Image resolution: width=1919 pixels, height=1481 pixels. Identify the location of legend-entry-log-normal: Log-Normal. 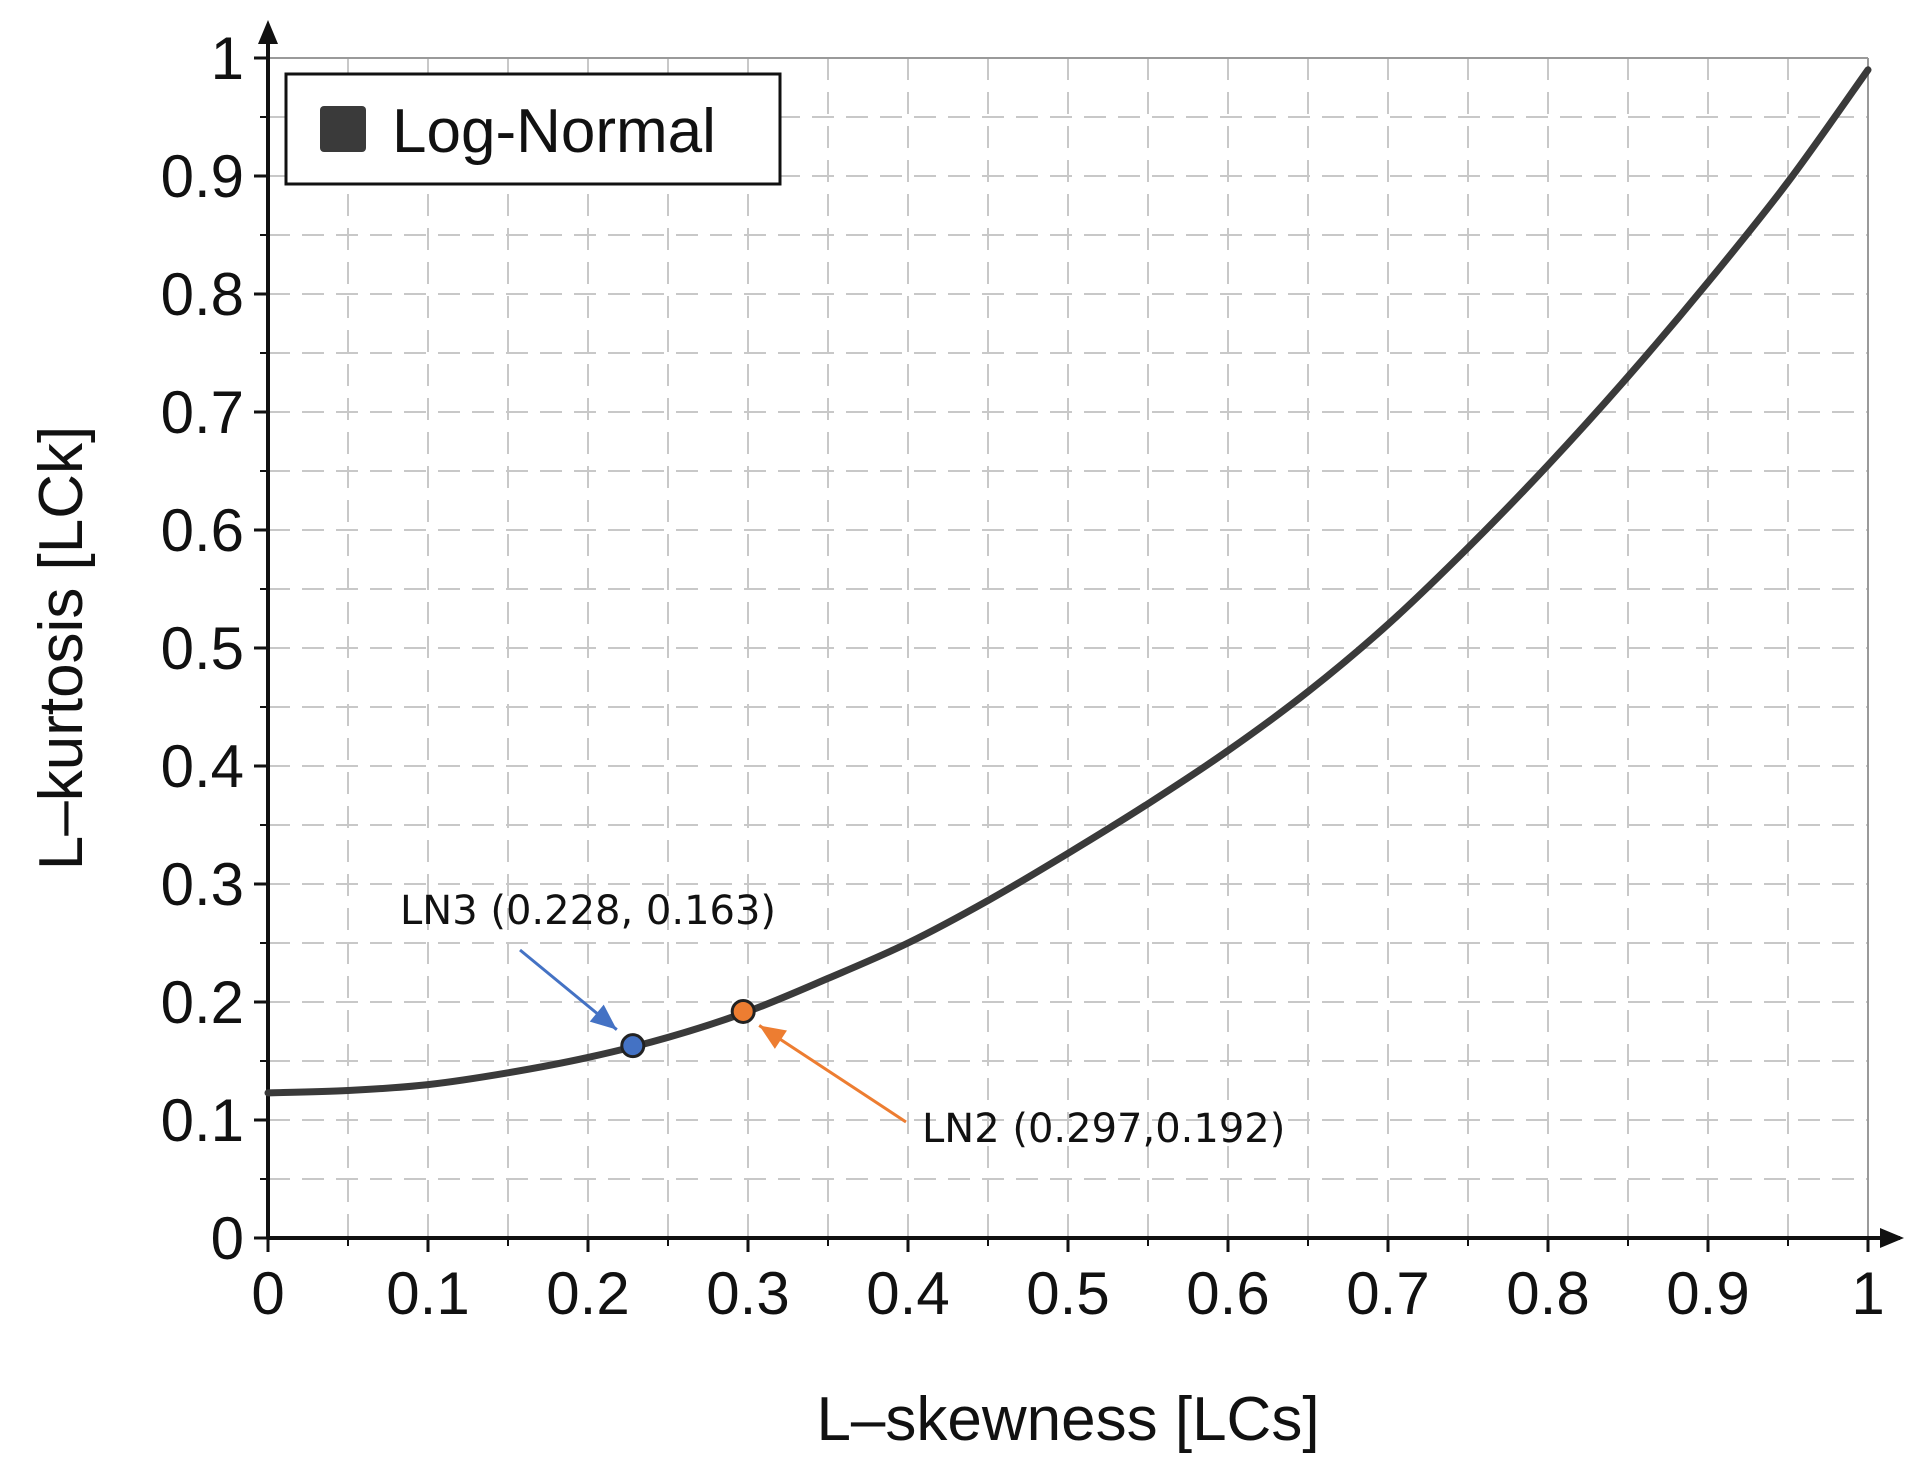
(554, 131).